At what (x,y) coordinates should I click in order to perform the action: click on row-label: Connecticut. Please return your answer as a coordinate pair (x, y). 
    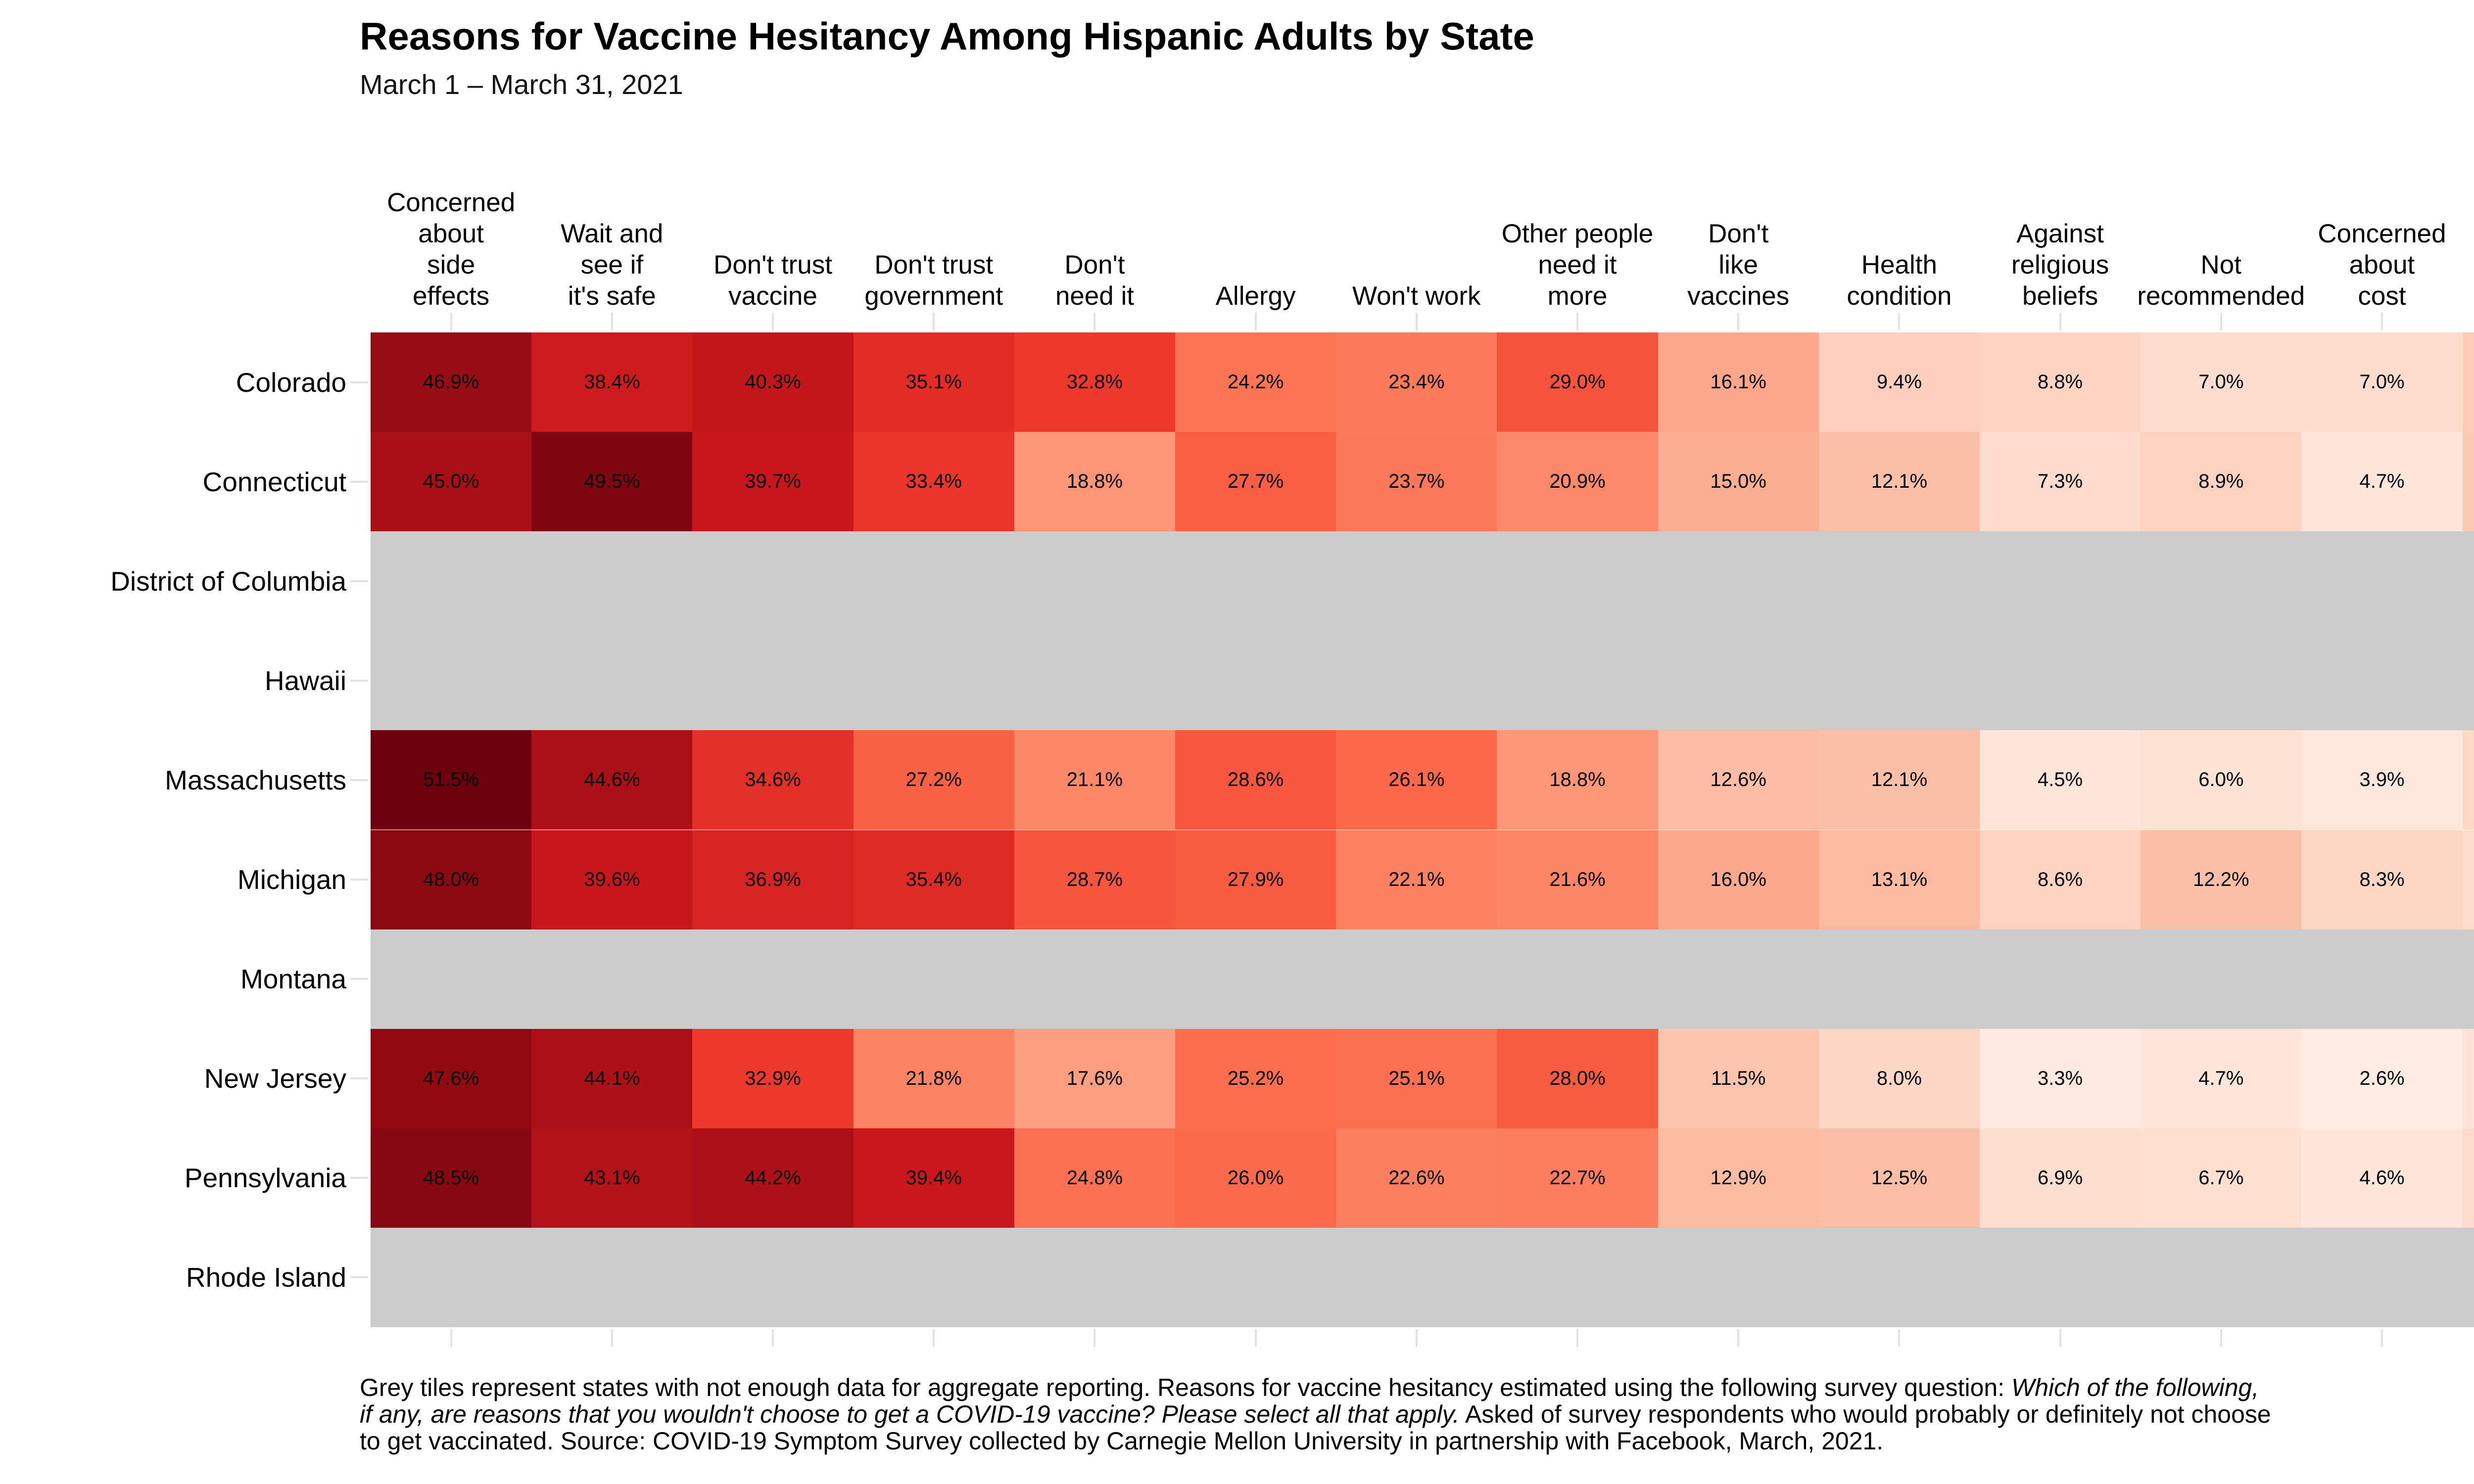
    Looking at the image, I should click on (274, 481).